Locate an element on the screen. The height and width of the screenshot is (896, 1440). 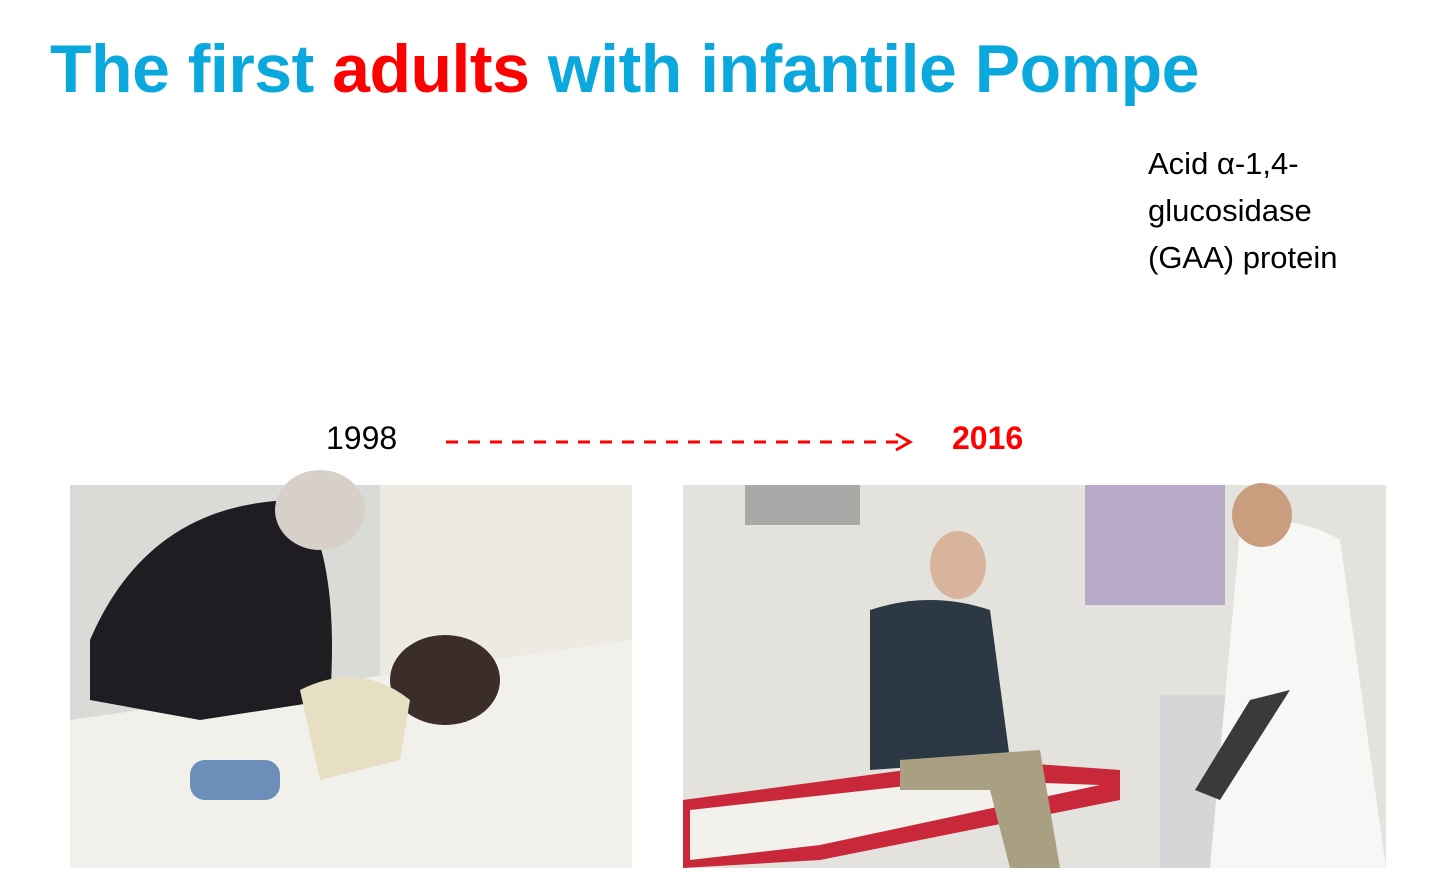
nurse-head is located at coordinates (1262, 515).